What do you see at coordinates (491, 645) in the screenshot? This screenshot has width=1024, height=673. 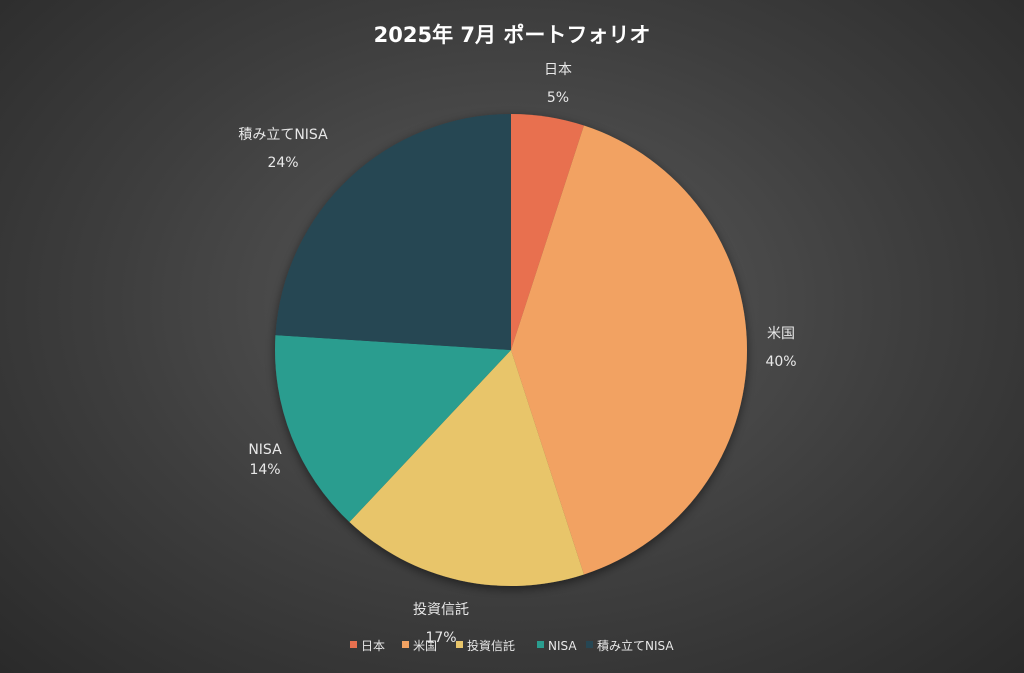 I see `legend-label-3: 投資信託` at bounding box center [491, 645].